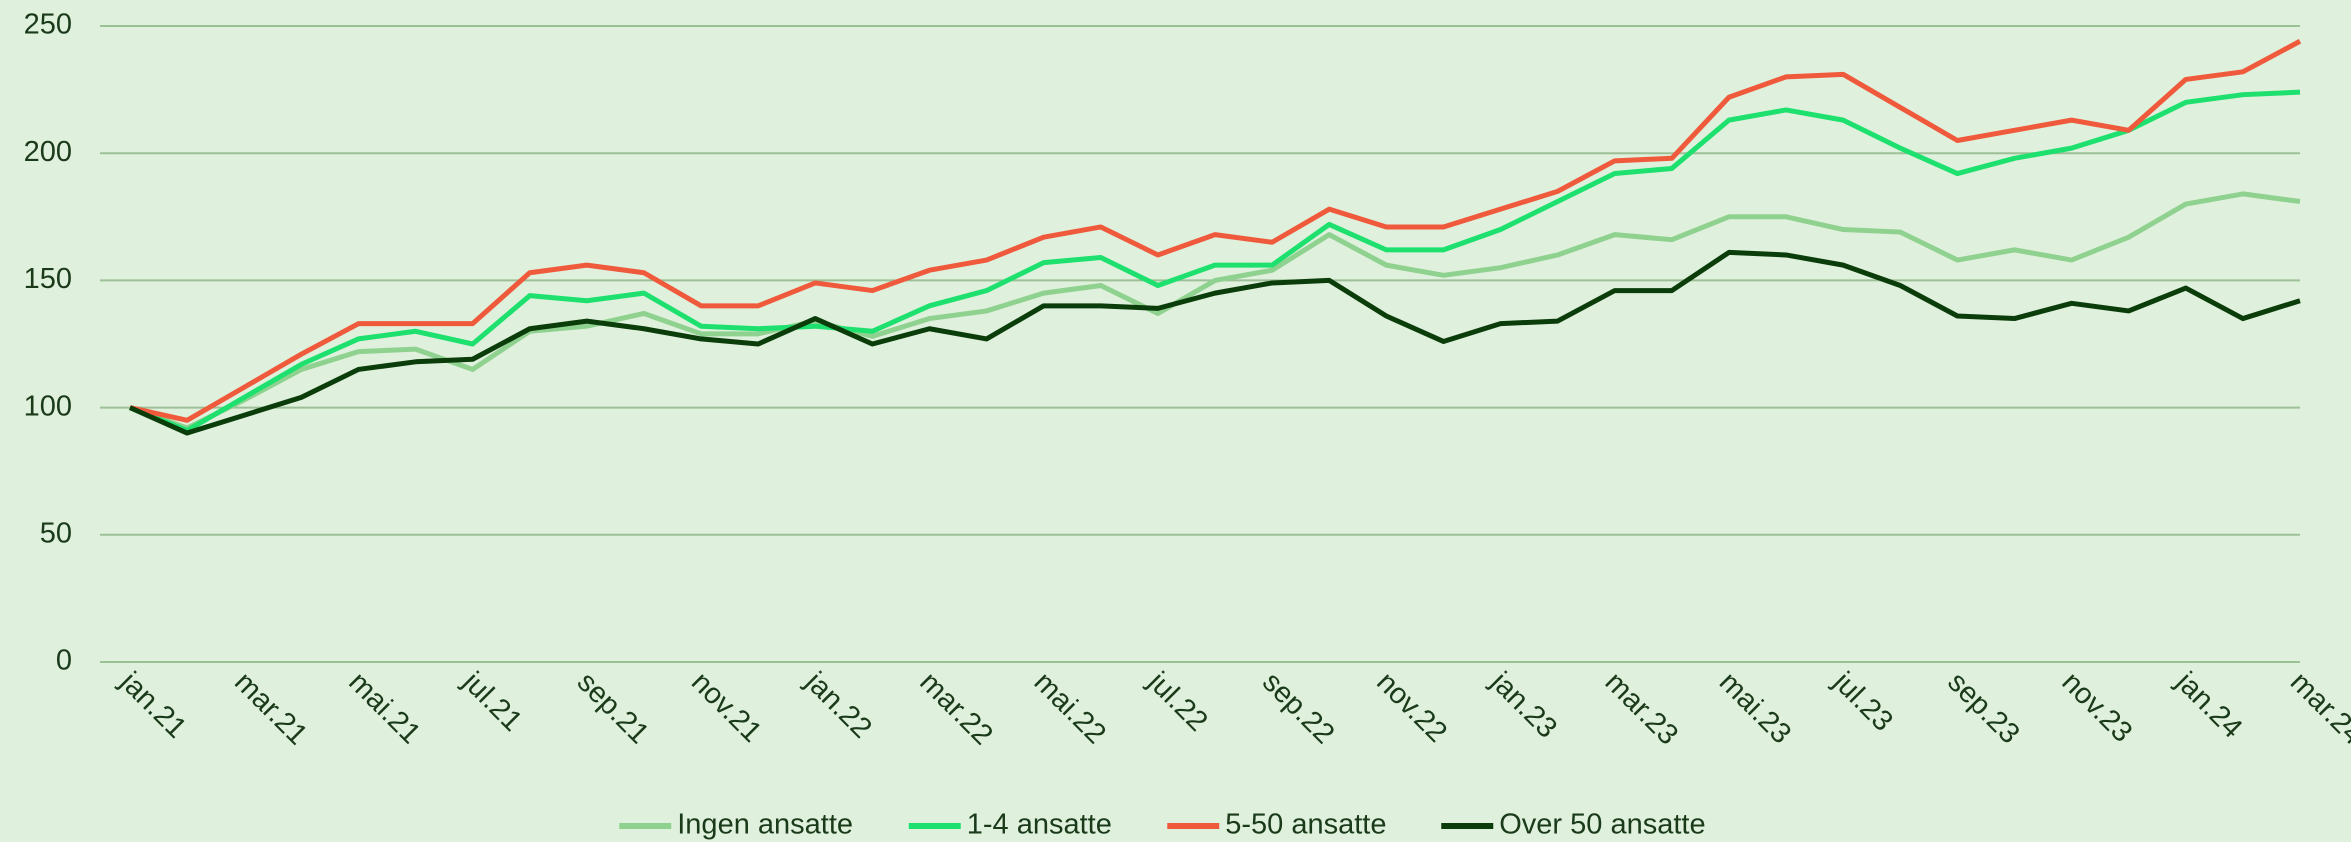 The height and width of the screenshot is (842, 2351). Describe the element at coordinates (1983, 708) in the screenshot. I see `x-tick-label: sep.23` at that location.